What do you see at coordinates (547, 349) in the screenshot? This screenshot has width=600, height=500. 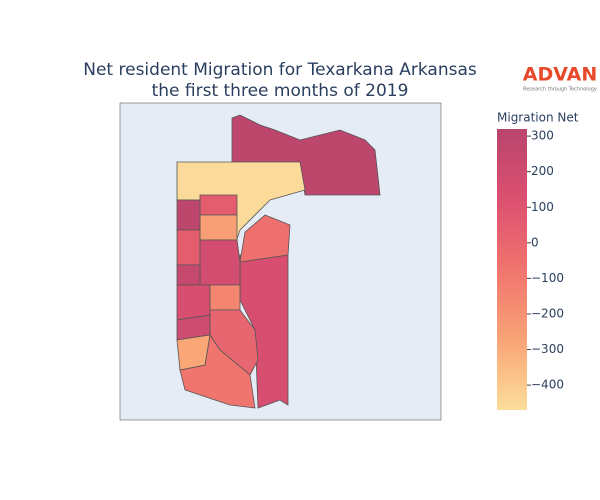 I see `colorbar-tick-label: −300` at bounding box center [547, 349].